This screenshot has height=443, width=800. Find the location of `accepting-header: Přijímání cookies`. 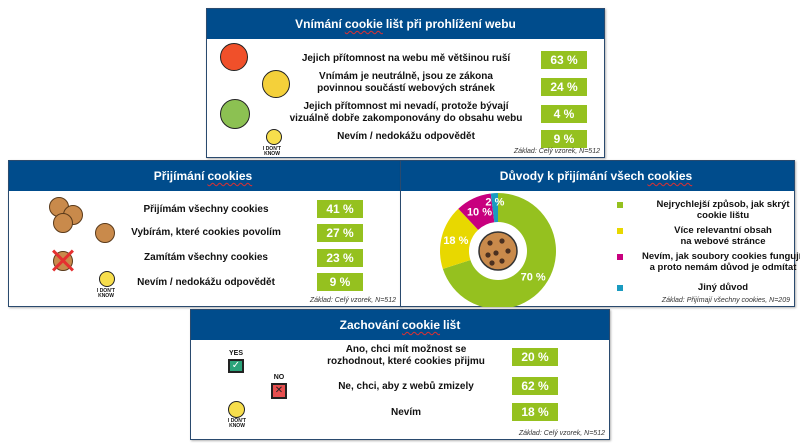

accepting-header: Přijímání cookies is located at coordinates (204, 176).